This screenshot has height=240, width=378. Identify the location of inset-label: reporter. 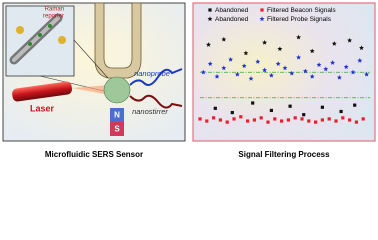
(53, 17).